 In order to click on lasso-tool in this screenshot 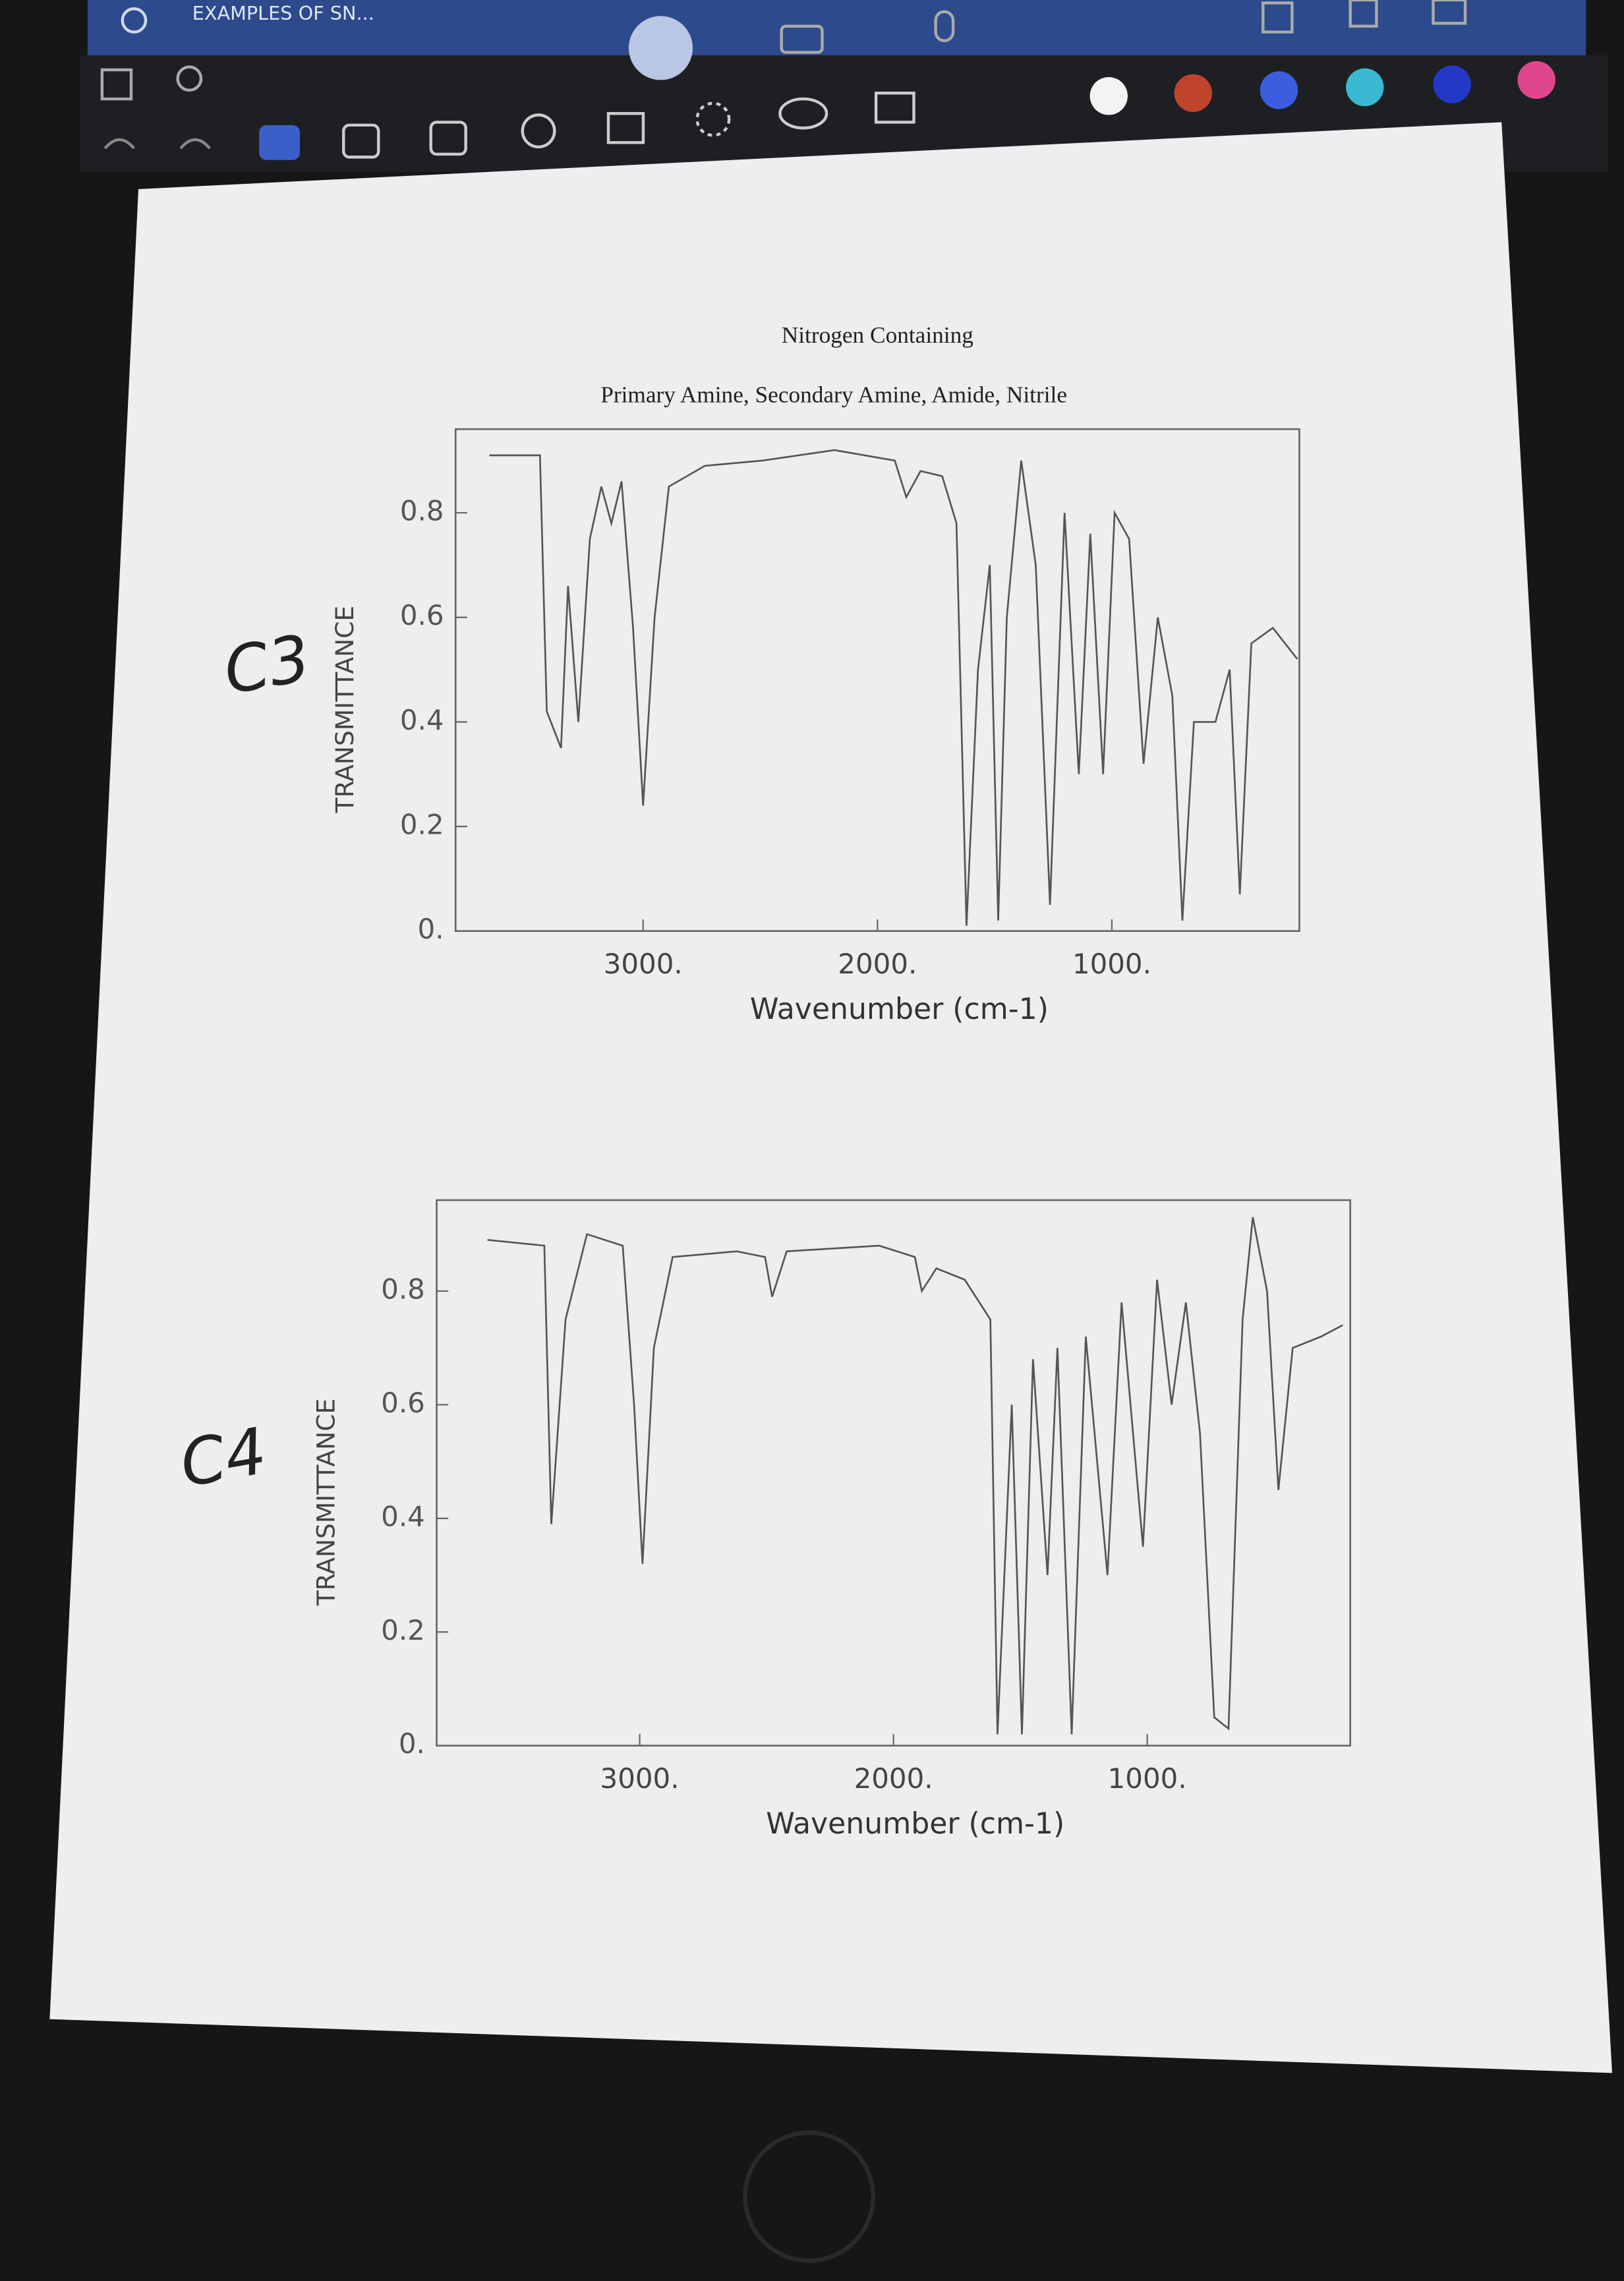, I will do `click(713, 119)`.